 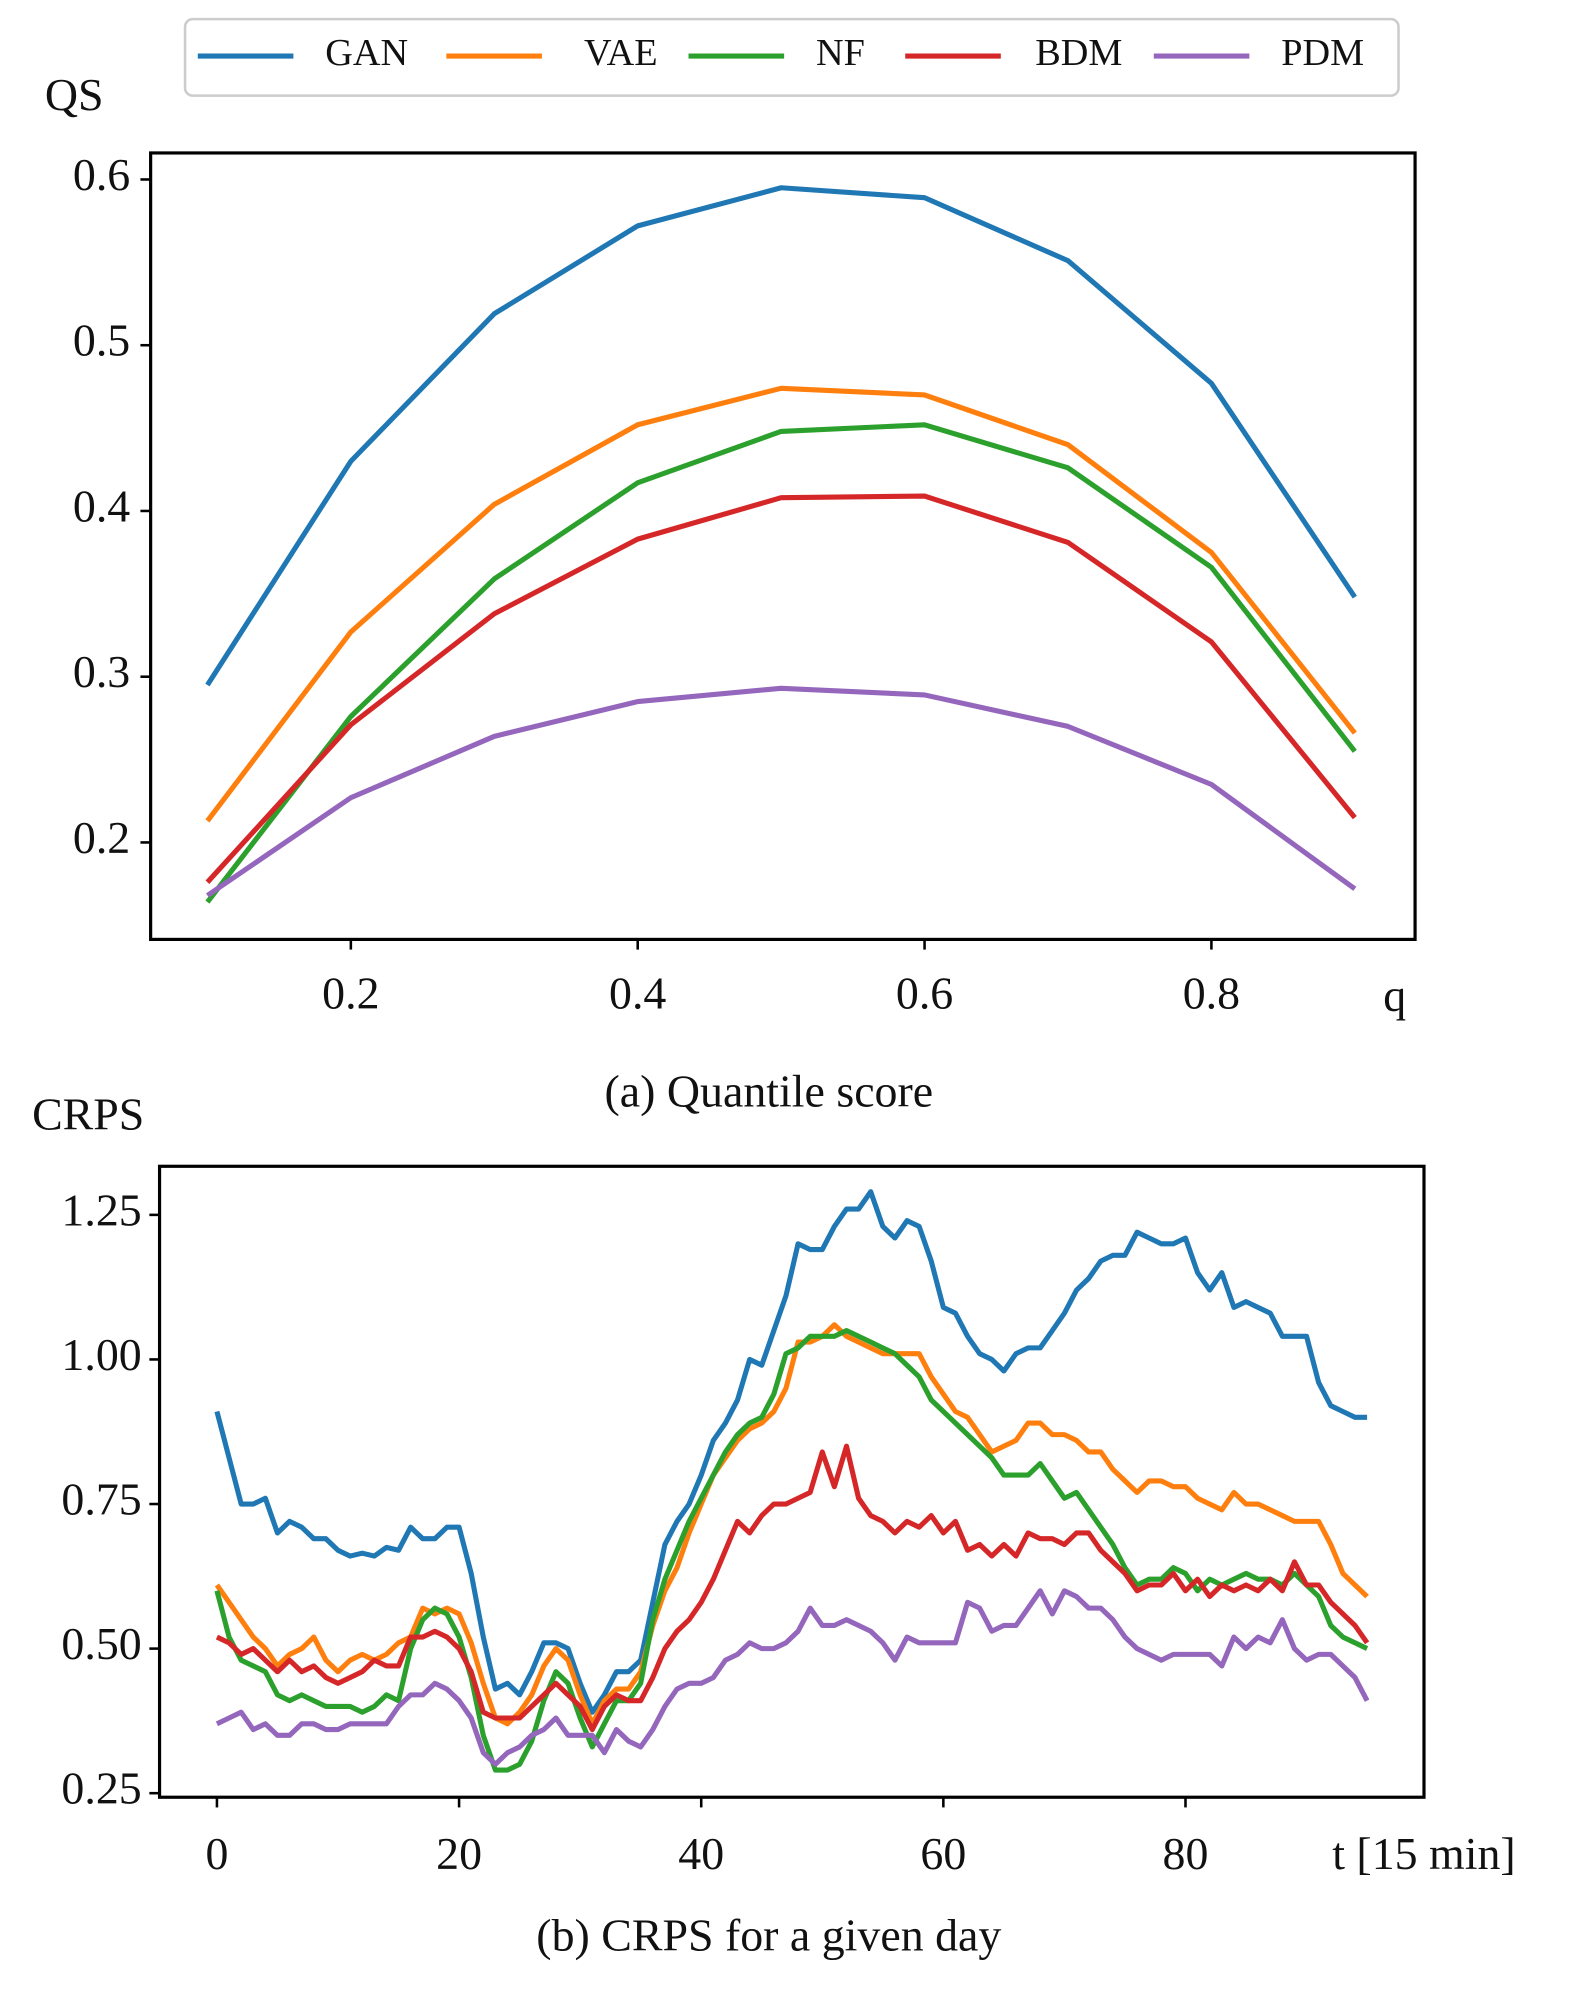 What do you see at coordinates (366, 53) in the screenshot?
I see `legend-label: GAN` at bounding box center [366, 53].